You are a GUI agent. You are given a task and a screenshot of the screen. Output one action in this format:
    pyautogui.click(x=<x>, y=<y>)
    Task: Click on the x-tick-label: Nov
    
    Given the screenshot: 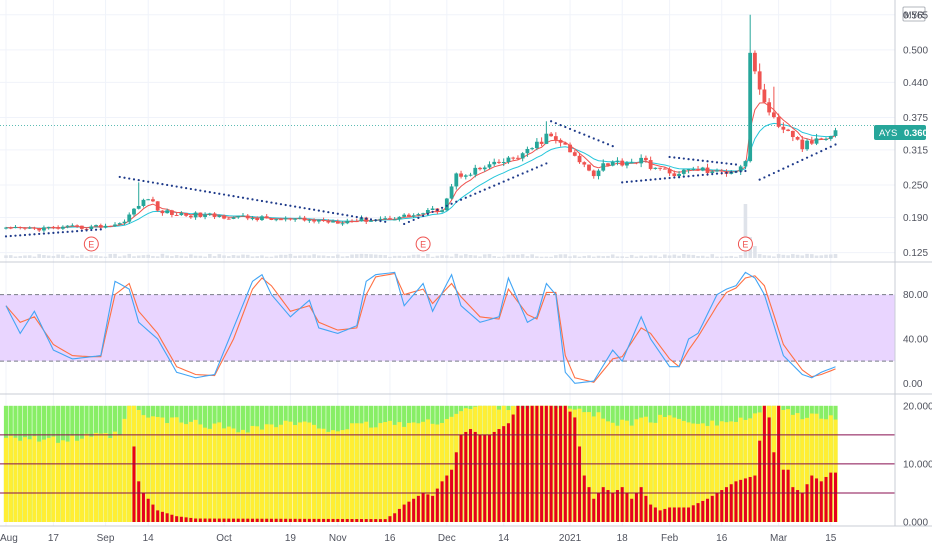 What is the action you would take?
    pyautogui.click(x=338, y=538)
    